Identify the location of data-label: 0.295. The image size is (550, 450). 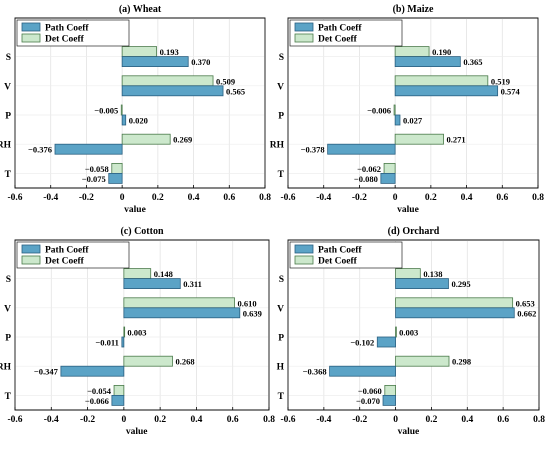
(460, 284).